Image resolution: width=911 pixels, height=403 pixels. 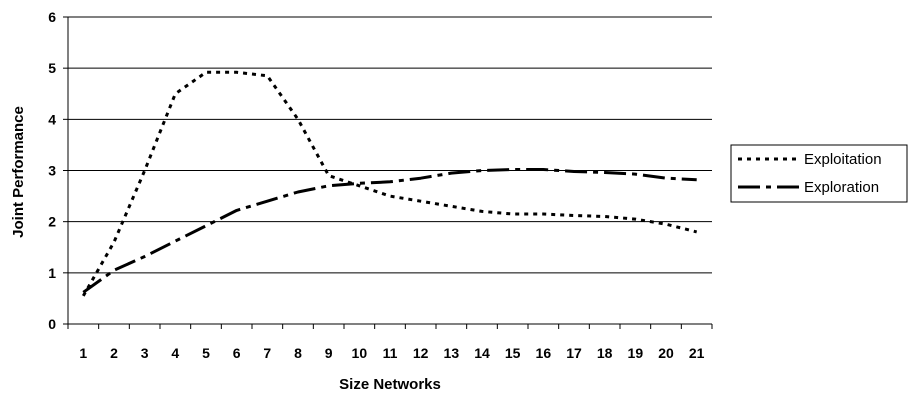 I want to click on x-tick-label: 21, so click(x=697, y=353).